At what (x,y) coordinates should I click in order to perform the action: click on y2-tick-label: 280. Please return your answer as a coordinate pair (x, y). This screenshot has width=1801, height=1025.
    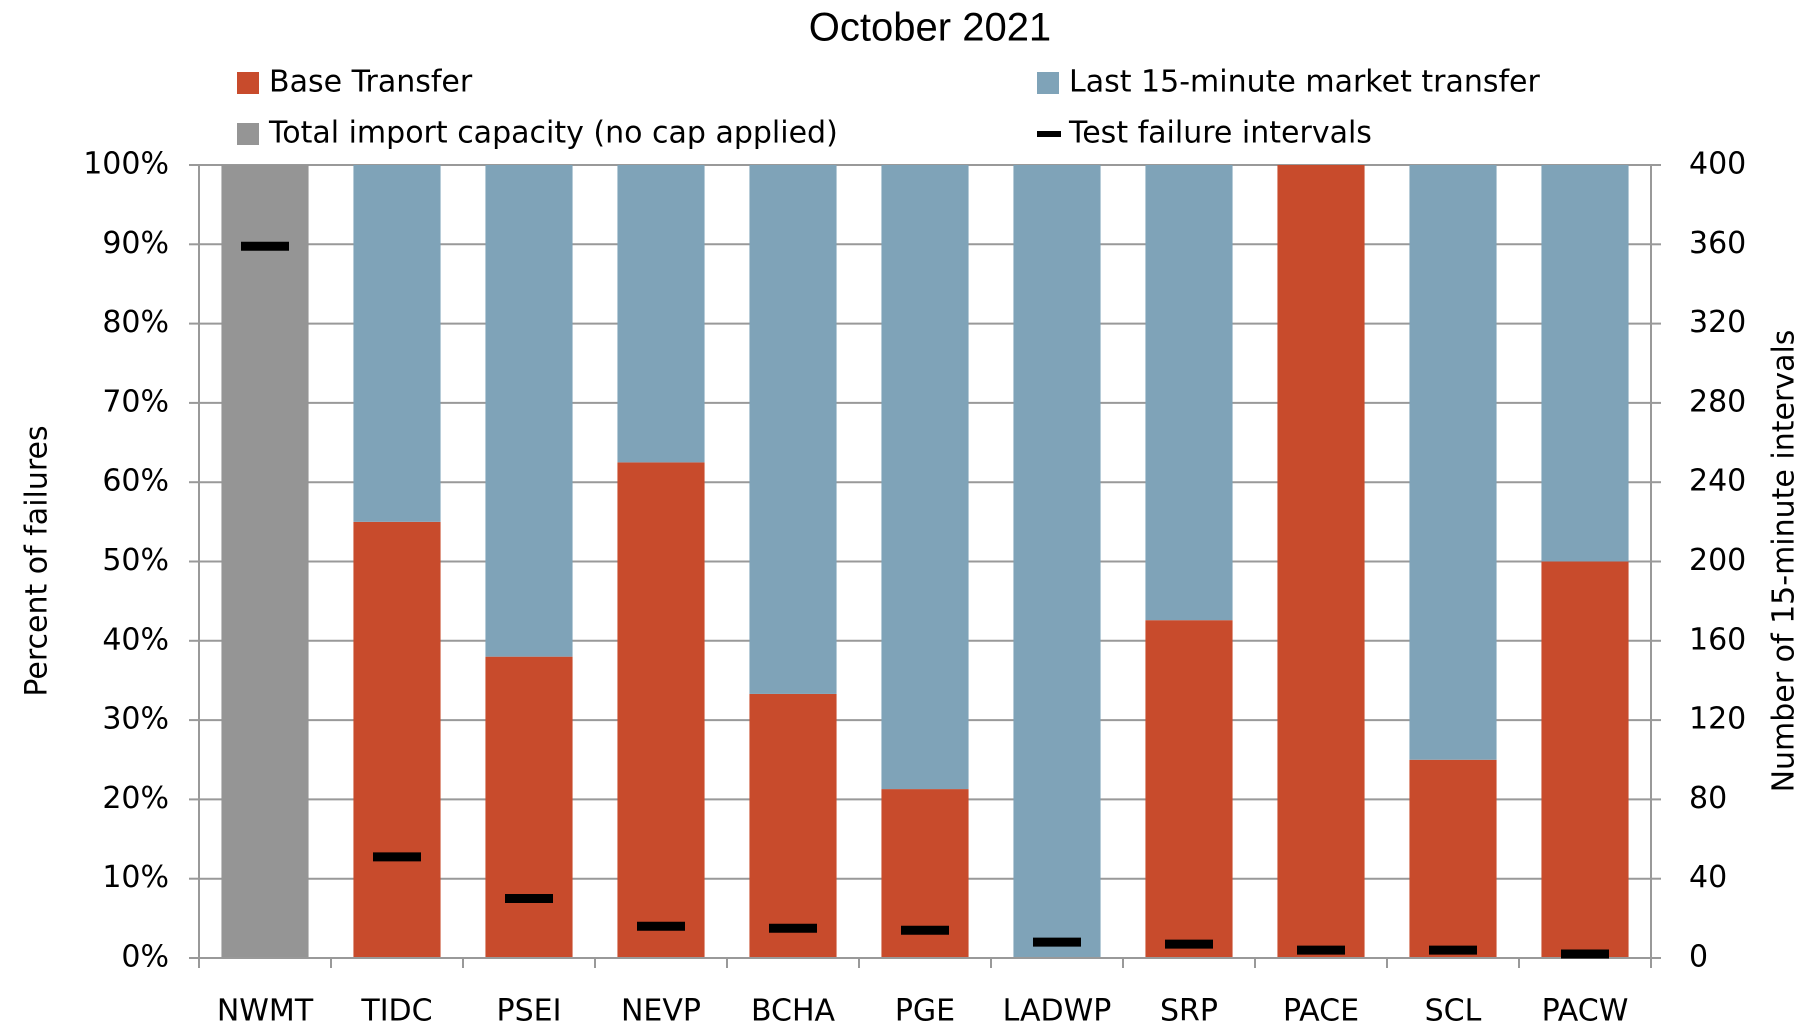
    Looking at the image, I should click on (1717, 401).